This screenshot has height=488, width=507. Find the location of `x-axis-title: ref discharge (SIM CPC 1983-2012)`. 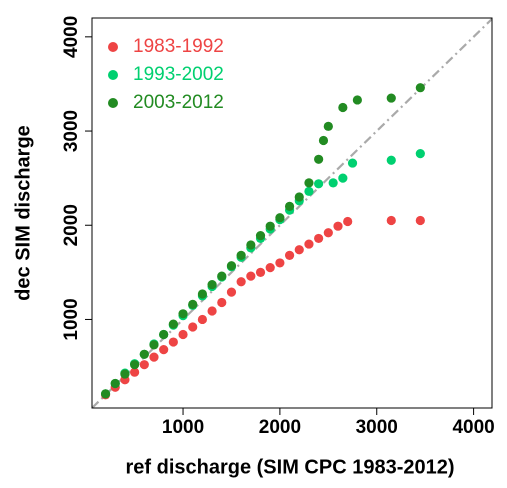

x-axis-title: ref discharge (SIM CPC 1983-2012) is located at coordinates (289, 467).